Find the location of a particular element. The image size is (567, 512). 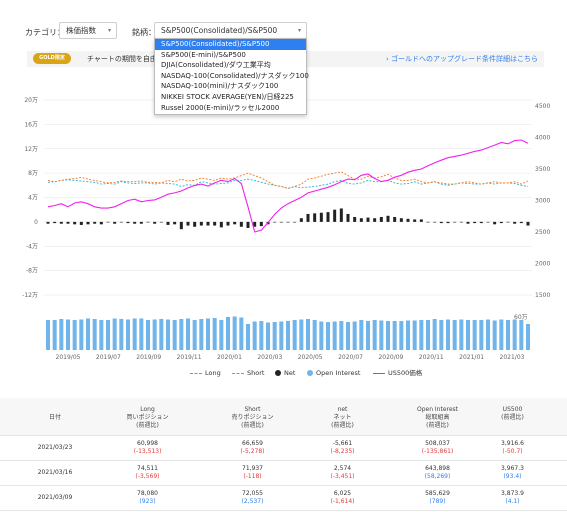

left-axis-ticks: 20万 16万 12万 8万 4万 0 -4万 -8万 -12万 is located at coordinates (30, 198).